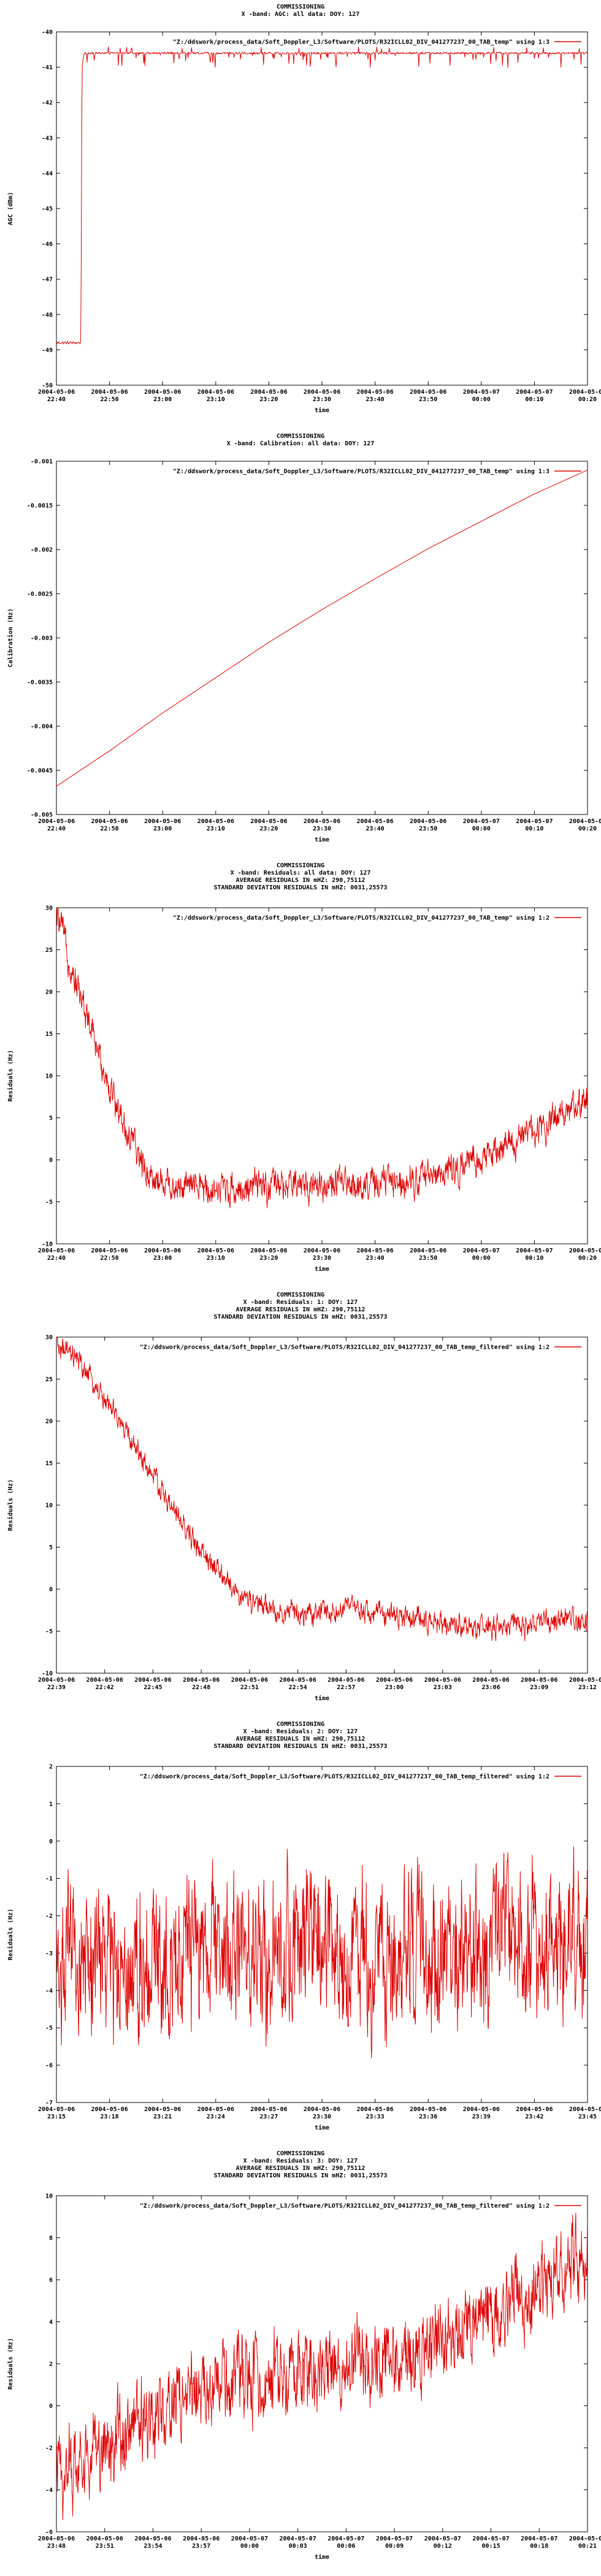  What do you see at coordinates (49, 1506) in the screenshot?
I see `y-tick-label: 10` at bounding box center [49, 1506].